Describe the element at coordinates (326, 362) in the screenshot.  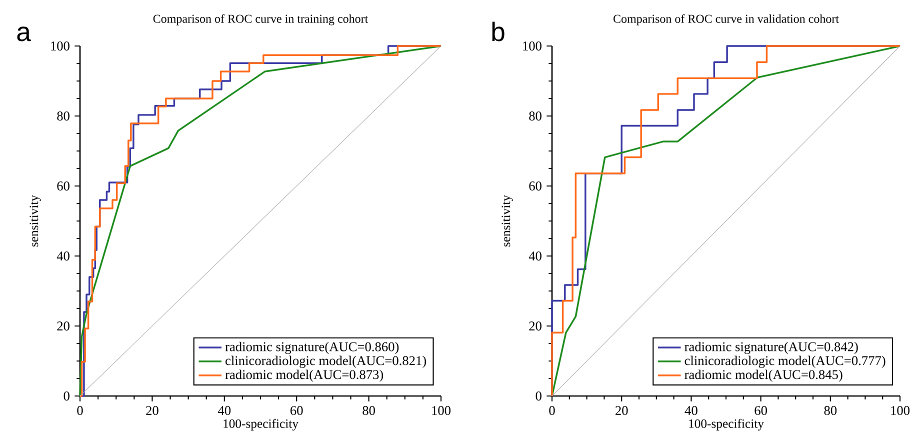
I see `legend-label: clinicoradiologic model(AUC=0.821)` at that location.